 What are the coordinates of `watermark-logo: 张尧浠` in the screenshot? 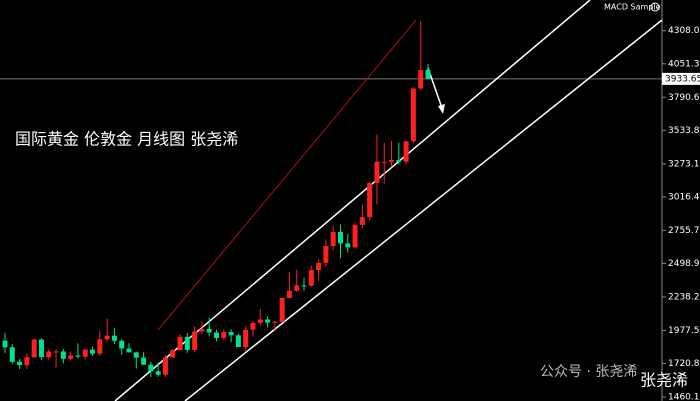 It's located at (664, 380).